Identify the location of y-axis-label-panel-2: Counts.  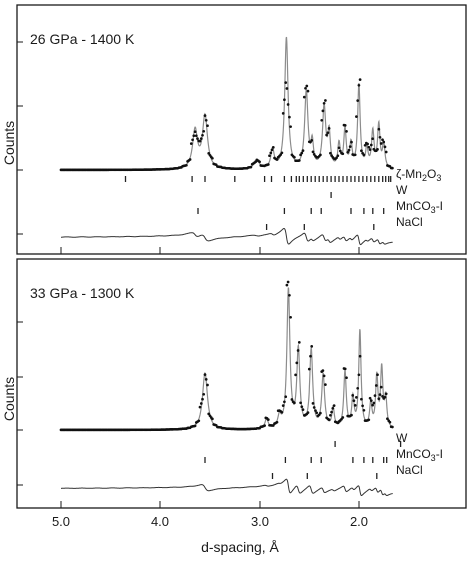
(9, 399).